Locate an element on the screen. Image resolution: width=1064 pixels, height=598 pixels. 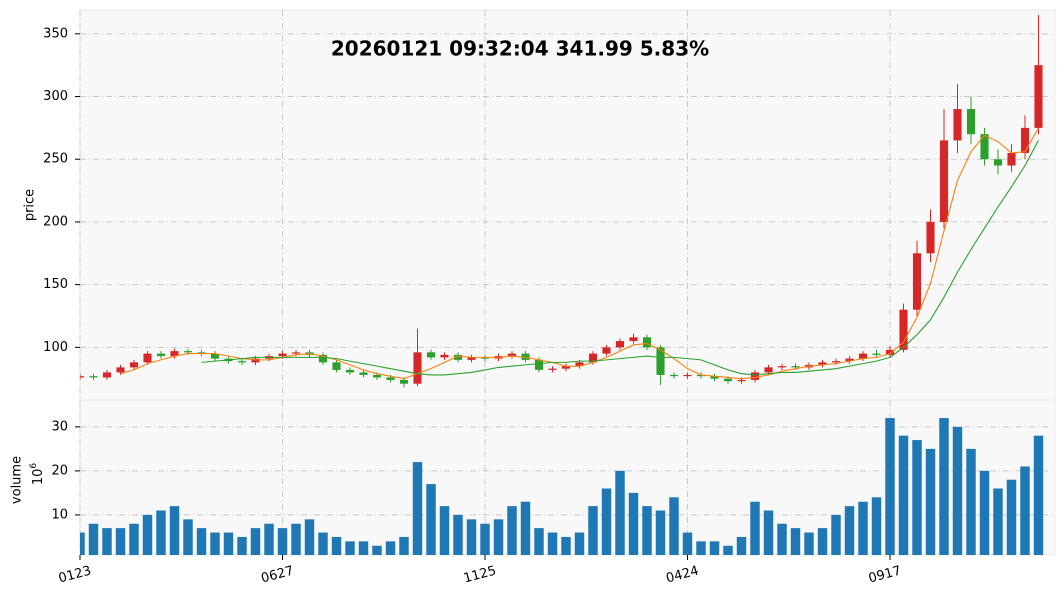
volume-tick-label: 20 is located at coordinates (59, 470).